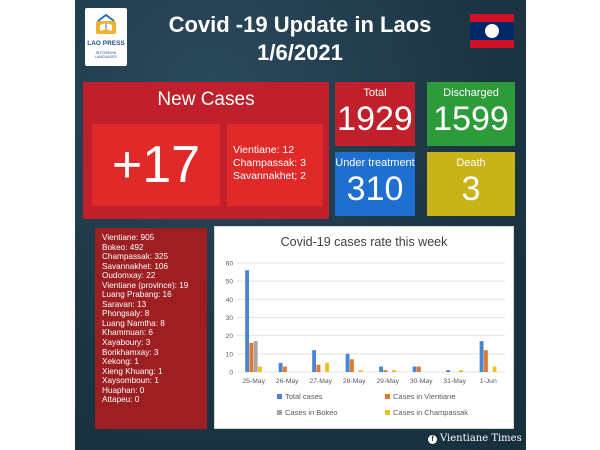  What do you see at coordinates (133, 323) in the screenshot?
I see `province-item: Luang Namtha: 8` at bounding box center [133, 323].